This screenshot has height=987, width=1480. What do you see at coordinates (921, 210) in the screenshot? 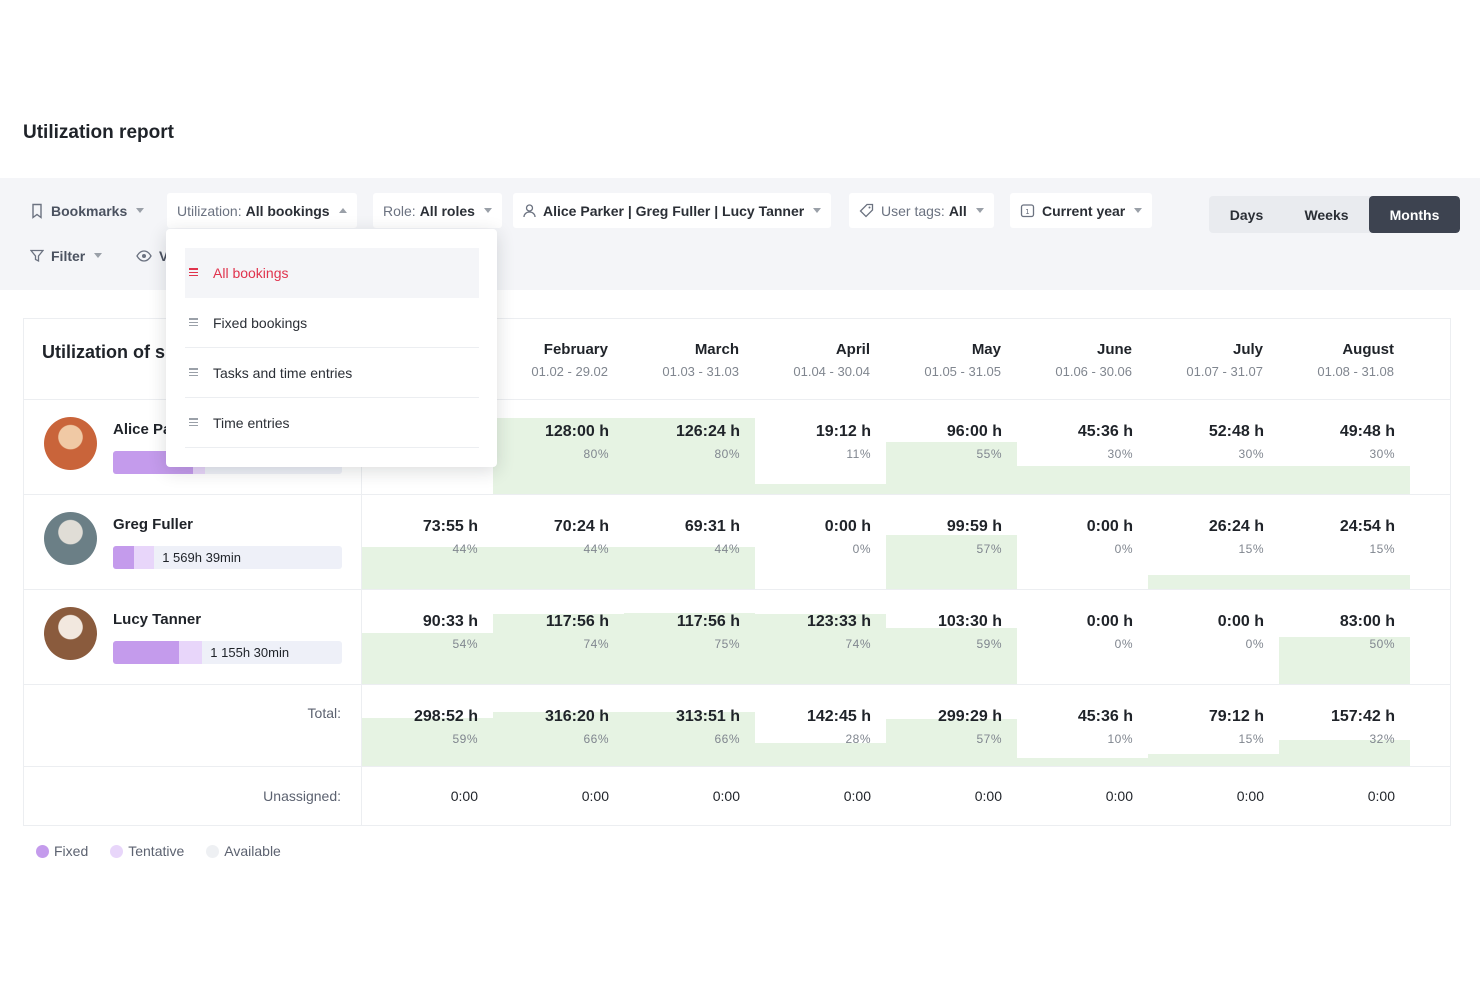
I see `user-tags-select: User tags: All` at bounding box center [921, 210].